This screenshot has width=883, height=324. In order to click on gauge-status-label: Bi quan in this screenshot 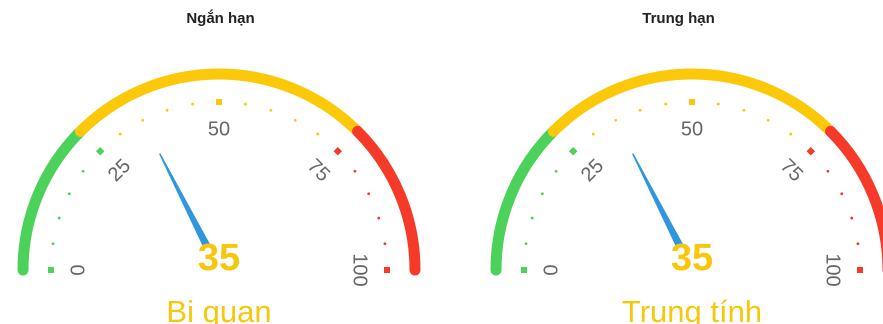, I will do `click(218, 309)`.